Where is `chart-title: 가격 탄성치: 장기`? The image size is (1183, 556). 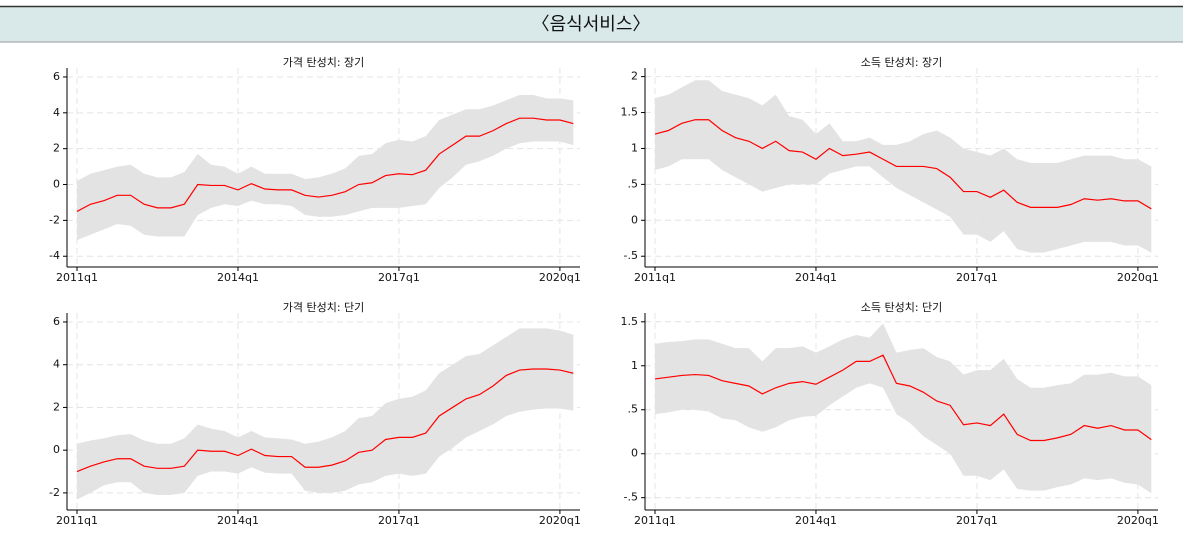
chart-title: 가격 탄성치: 장기 is located at coordinates (324, 62).